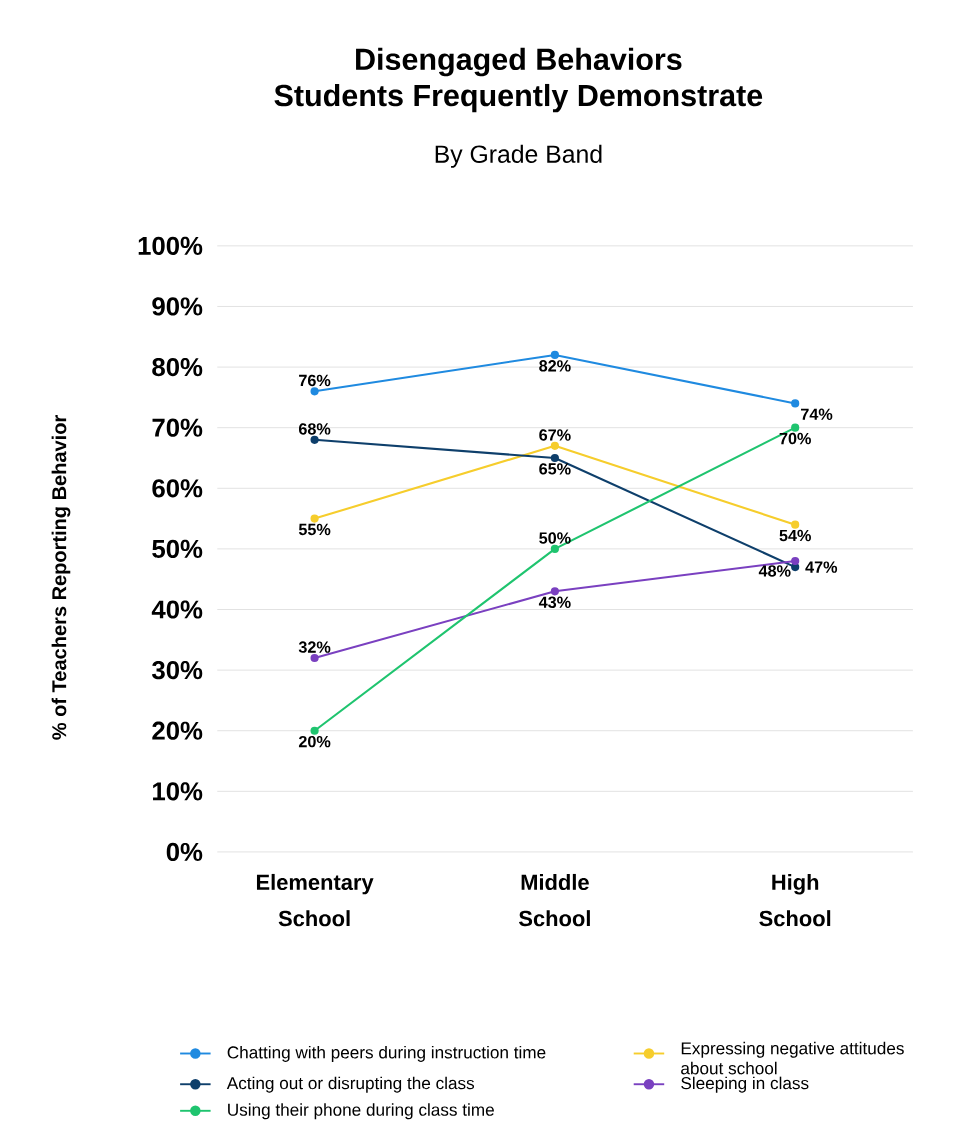 The width and height of the screenshot is (957, 1126). Describe the element at coordinates (817, 414) in the screenshot. I see `data-label: 74%` at that location.